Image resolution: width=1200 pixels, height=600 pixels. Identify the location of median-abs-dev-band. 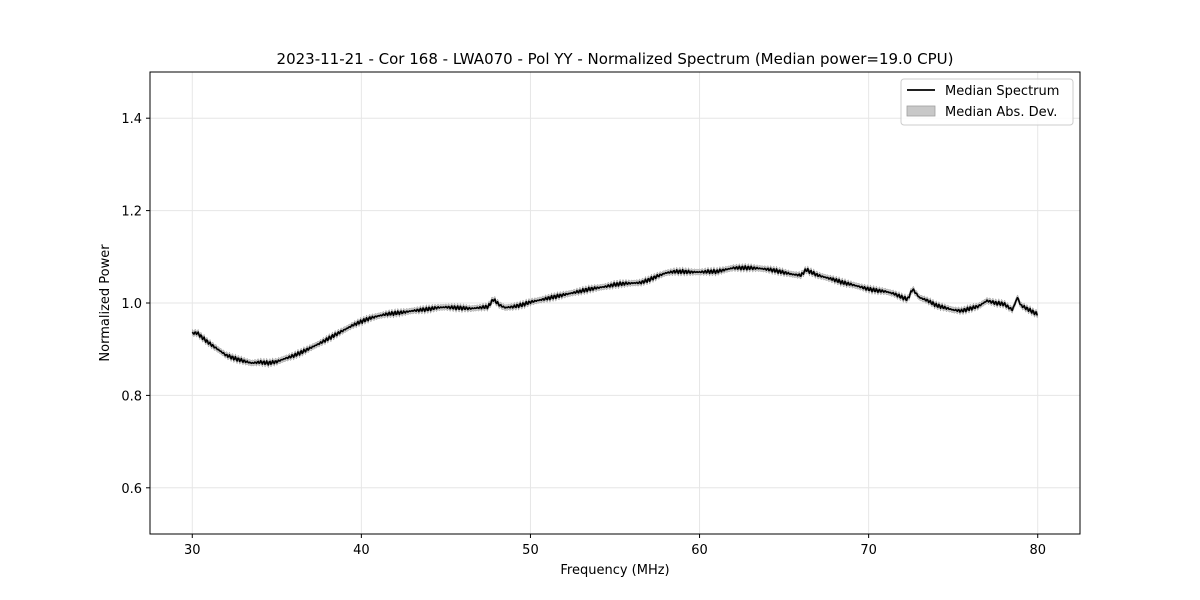
(615, 315).